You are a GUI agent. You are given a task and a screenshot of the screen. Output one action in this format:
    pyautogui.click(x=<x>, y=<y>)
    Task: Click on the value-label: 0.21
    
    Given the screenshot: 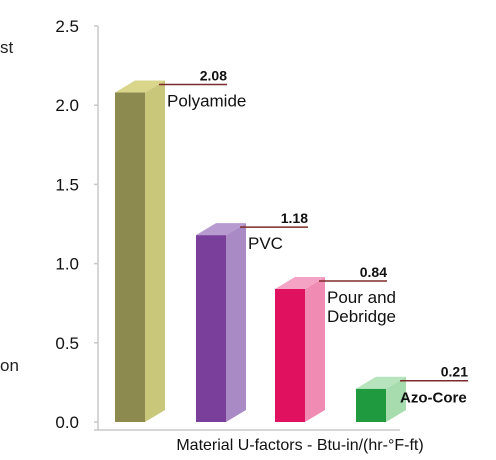 What is the action you would take?
    pyautogui.click(x=454, y=372)
    